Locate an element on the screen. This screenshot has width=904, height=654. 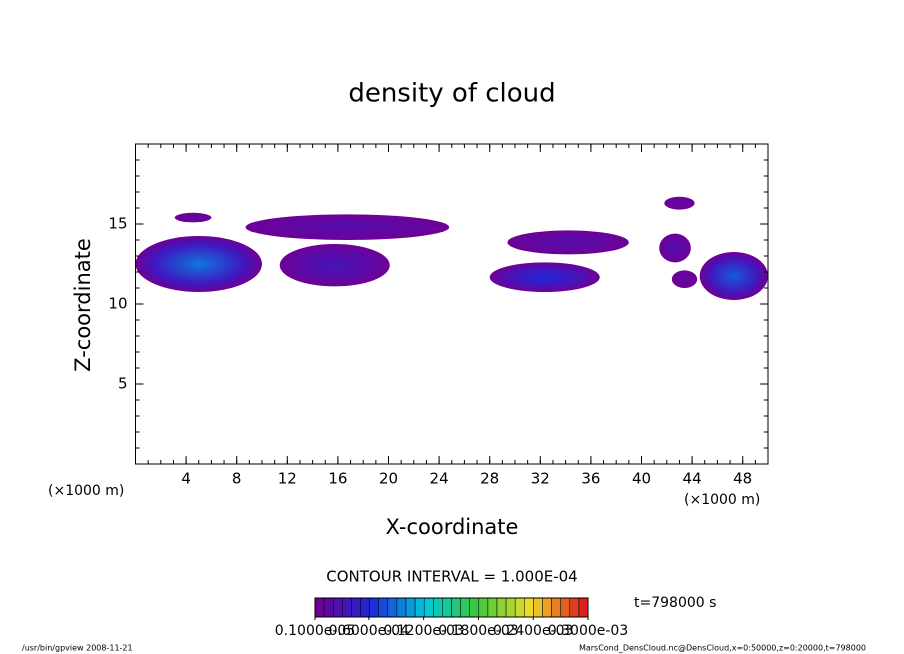
x-tick-label: 28 is located at coordinates (489, 479).